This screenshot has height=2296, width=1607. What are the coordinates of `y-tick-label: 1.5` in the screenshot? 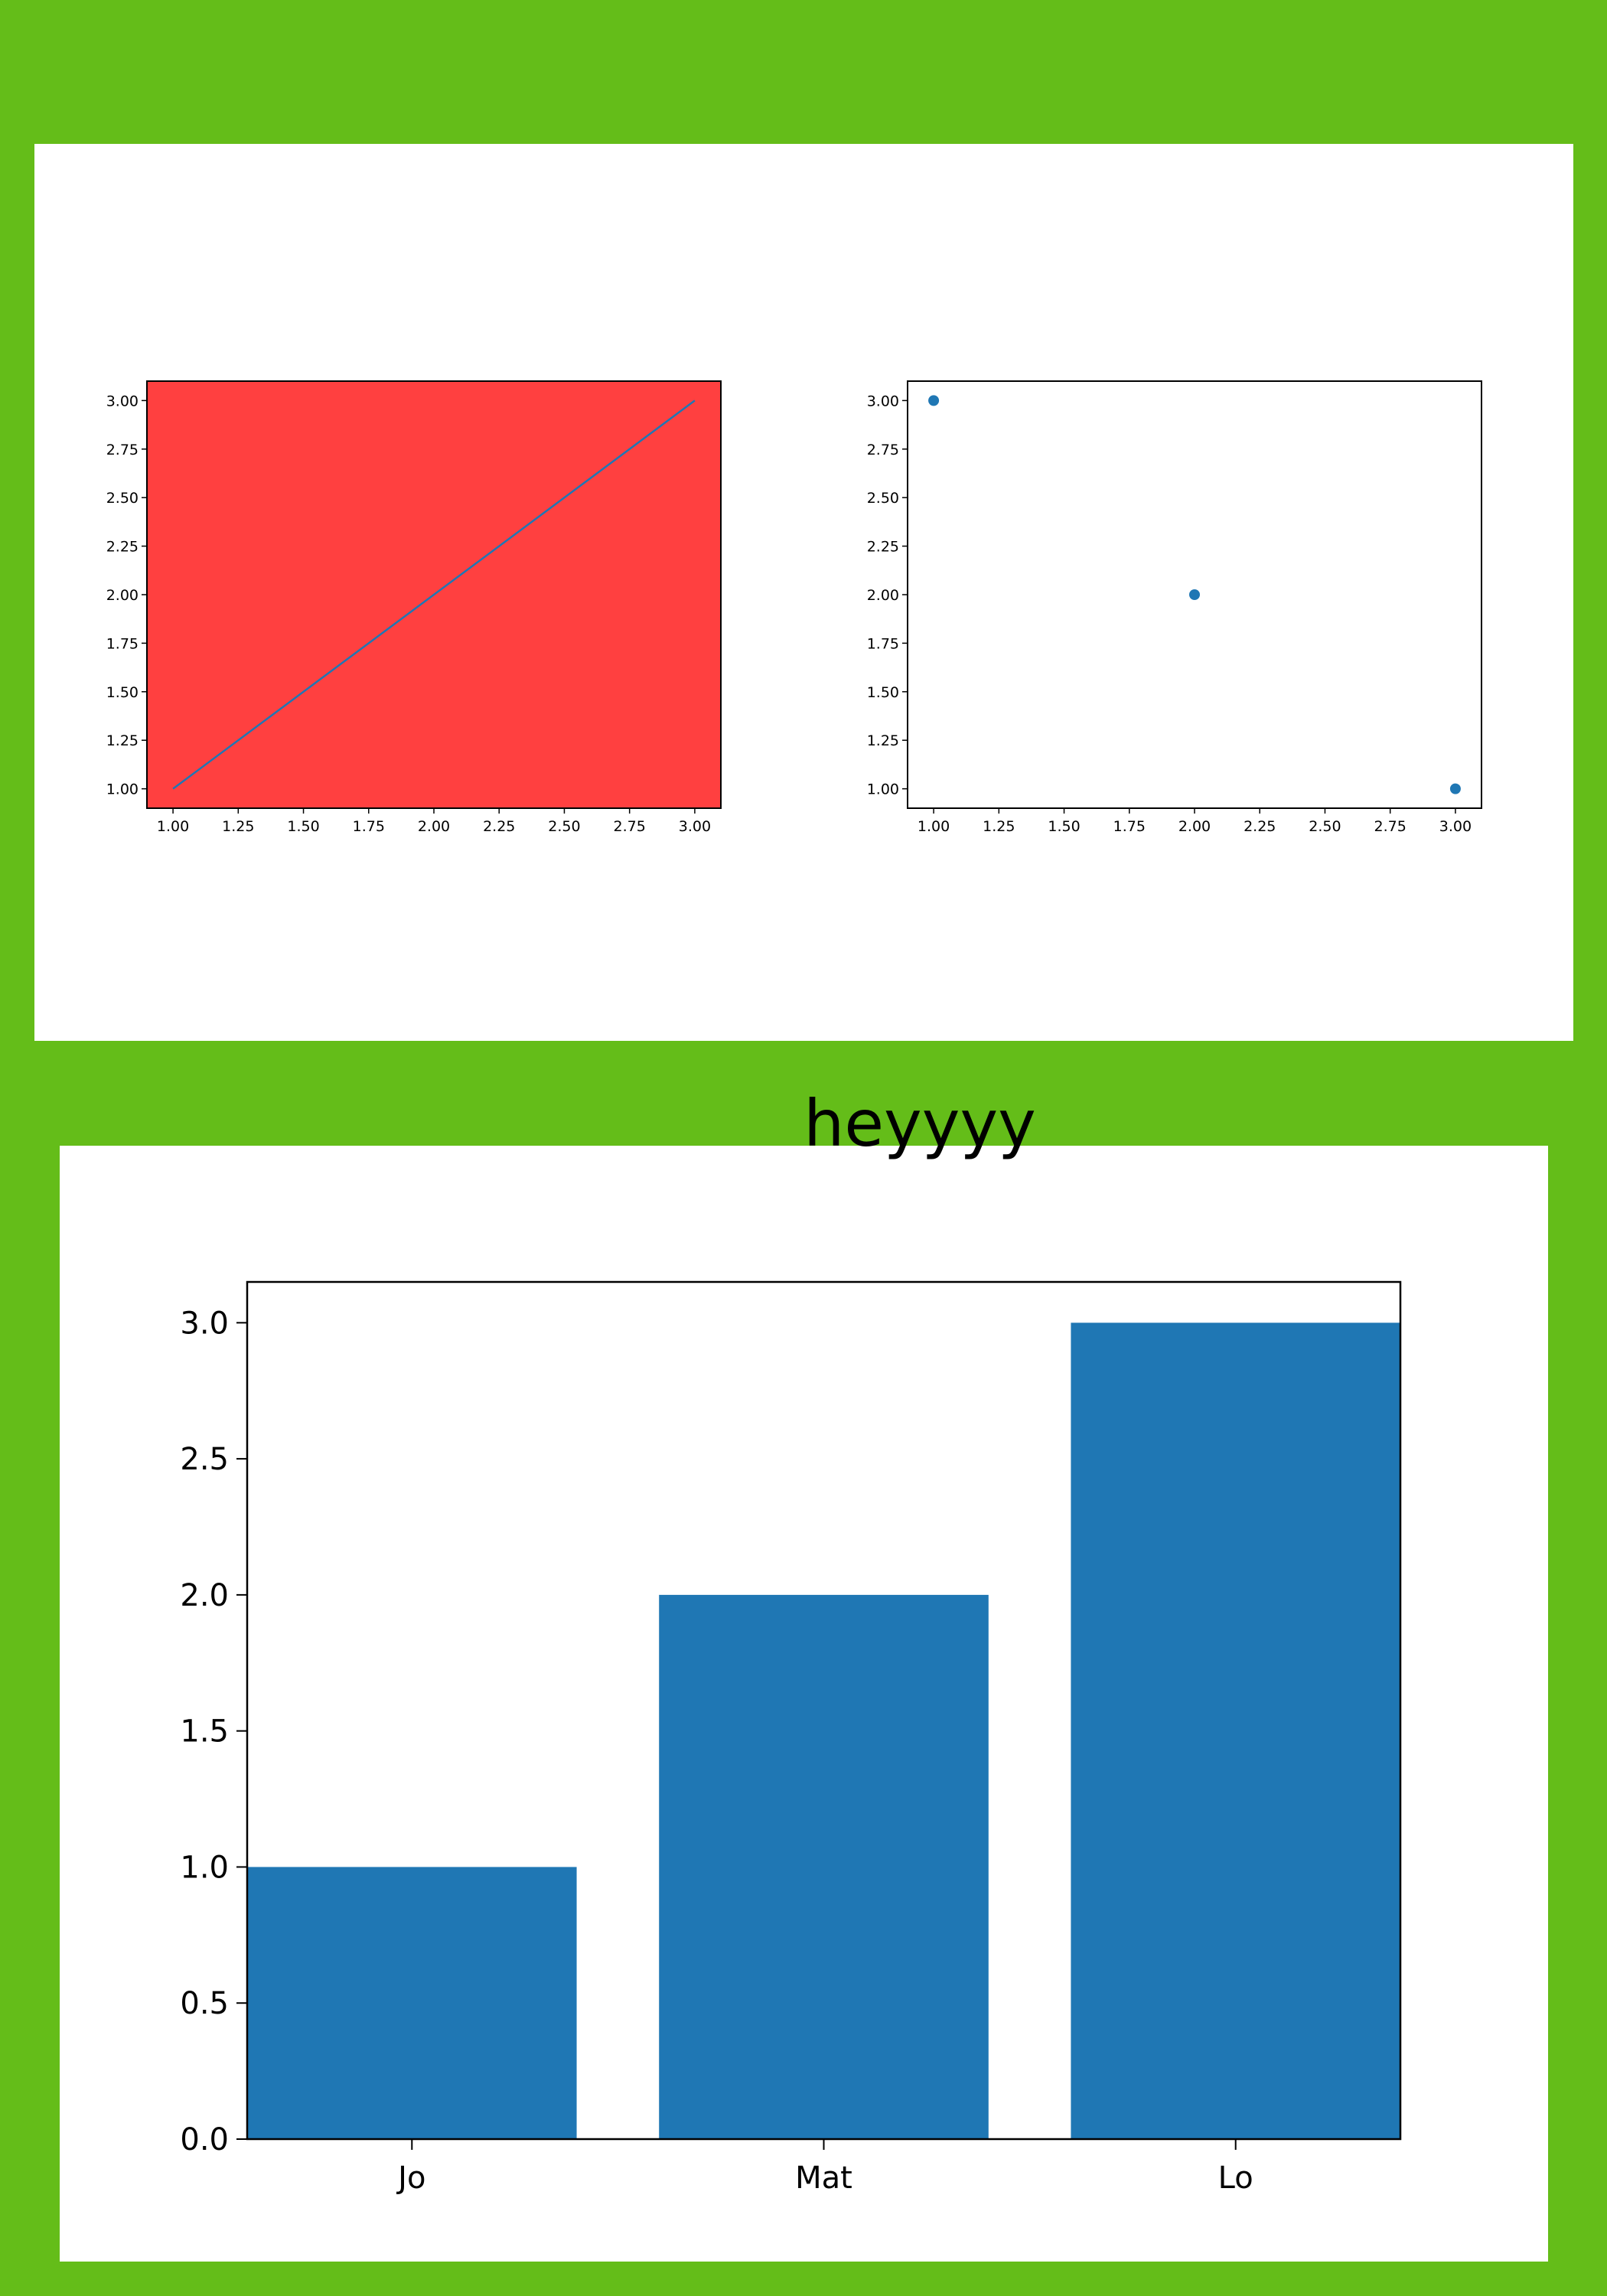 It's located at (204, 1732).